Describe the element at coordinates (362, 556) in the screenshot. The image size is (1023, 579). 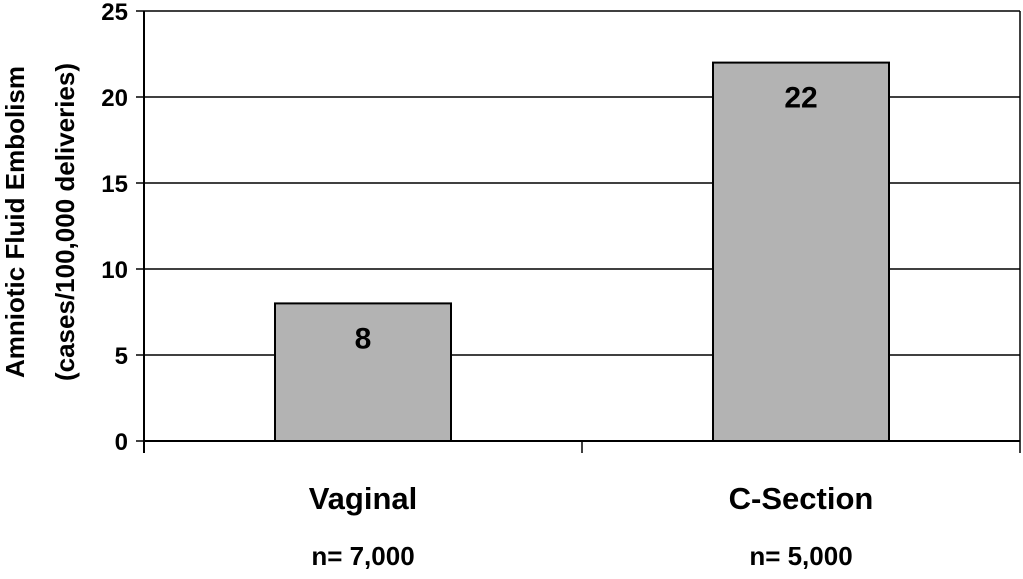
I see `category-sublabel-vaginal: n= 7,000` at that location.